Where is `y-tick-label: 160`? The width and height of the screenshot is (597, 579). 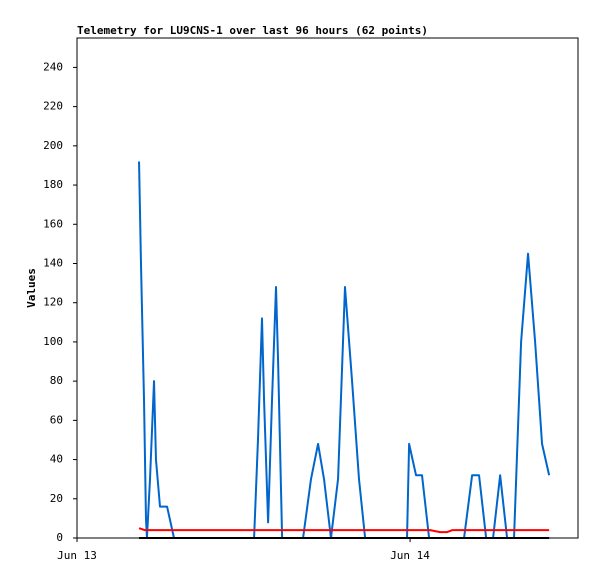
y-tick-label: 160 is located at coordinates (53, 223).